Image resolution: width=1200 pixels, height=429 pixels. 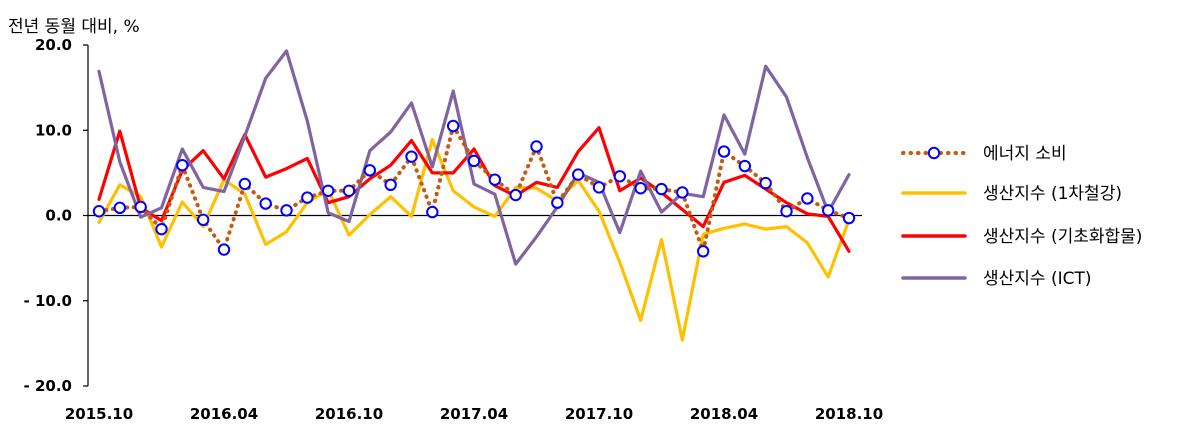 I want to click on y-tick-label: - 10.0, so click(x=48, y=301).